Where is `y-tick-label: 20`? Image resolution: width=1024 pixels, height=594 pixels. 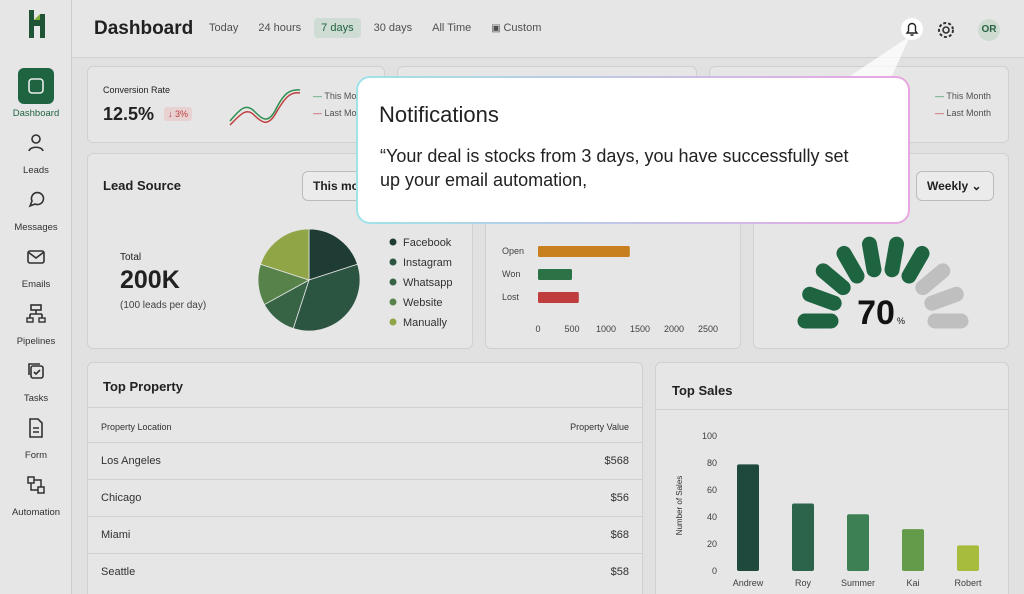
y-tick-label: 20 is located at coordinates (712, 544).